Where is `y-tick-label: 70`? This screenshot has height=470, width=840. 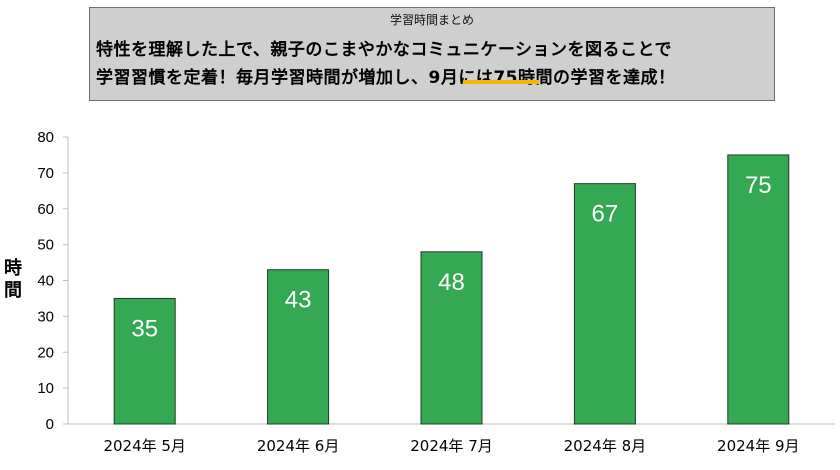
y-tick-label: 70 is located at coordinates (45, 173).